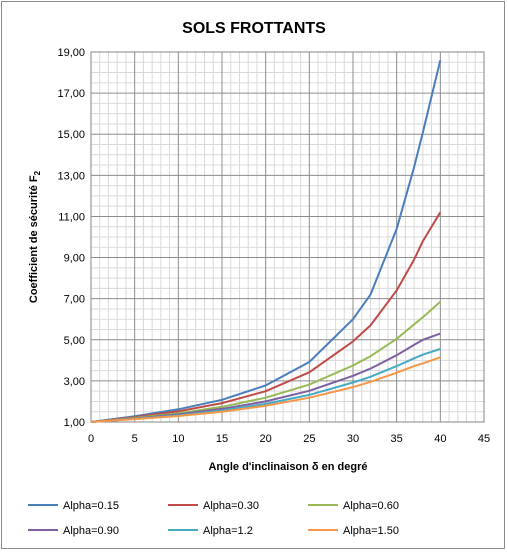 This screenshot has height=552, width=508. What do you see at coordinates (287, 467) in the screenshot?
I see `x-axis-label: Angle d'inclinaison δ en degré` at bounding box center [287, 467].